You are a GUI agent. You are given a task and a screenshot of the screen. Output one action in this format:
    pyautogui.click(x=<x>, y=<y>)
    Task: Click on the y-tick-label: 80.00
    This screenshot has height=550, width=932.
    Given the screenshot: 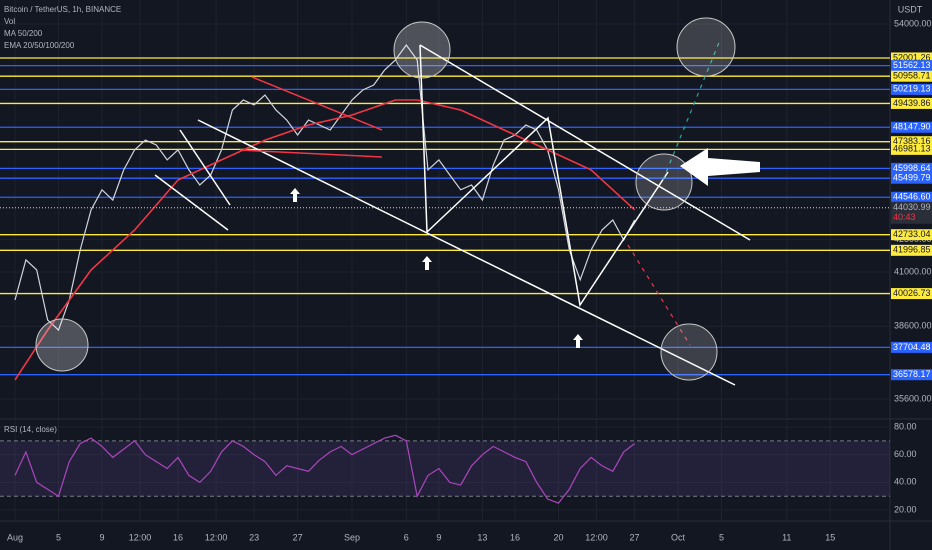 What is the action you would take?
    pyautogui.click(x=905, y=426)
    